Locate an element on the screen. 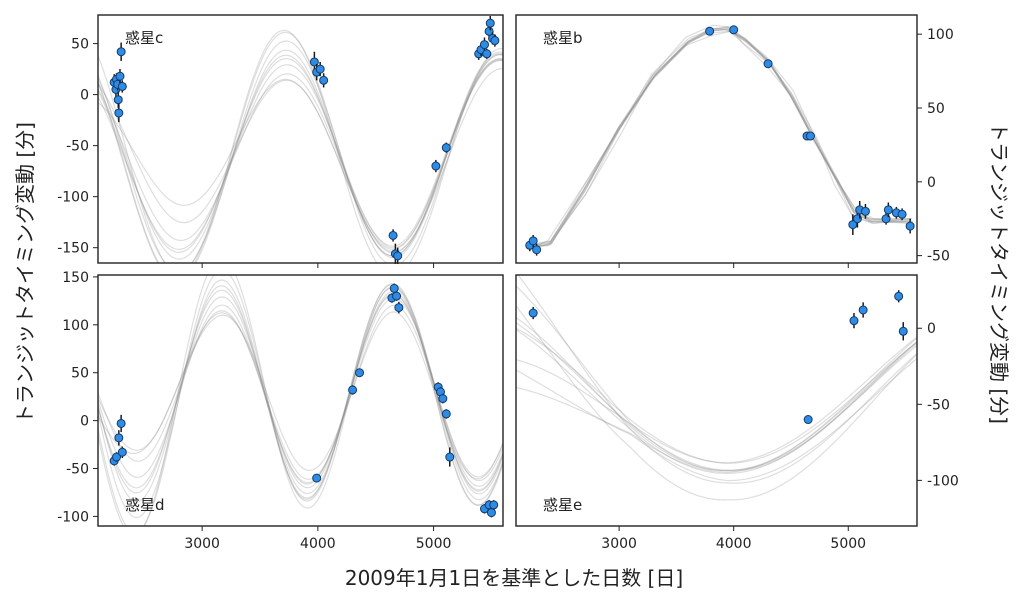 The width and height of the screenshot is (1024, 609). data-points is located at coordinates (718, 357).